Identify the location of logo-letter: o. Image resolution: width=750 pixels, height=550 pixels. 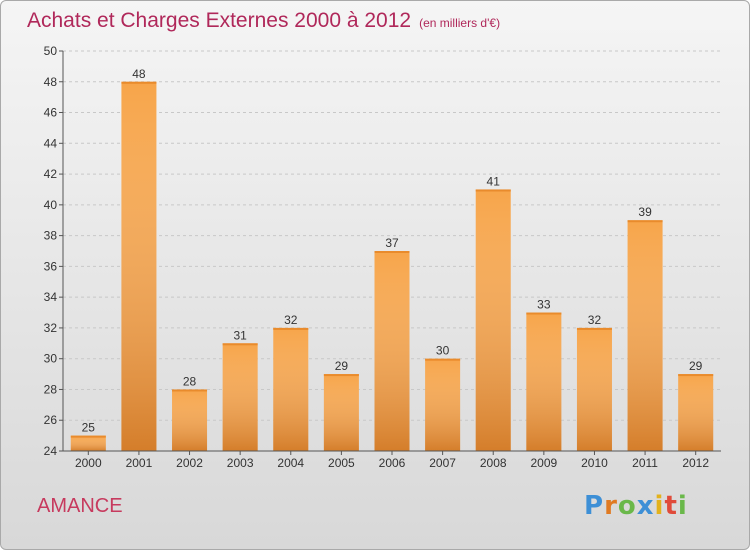
(627, 506).